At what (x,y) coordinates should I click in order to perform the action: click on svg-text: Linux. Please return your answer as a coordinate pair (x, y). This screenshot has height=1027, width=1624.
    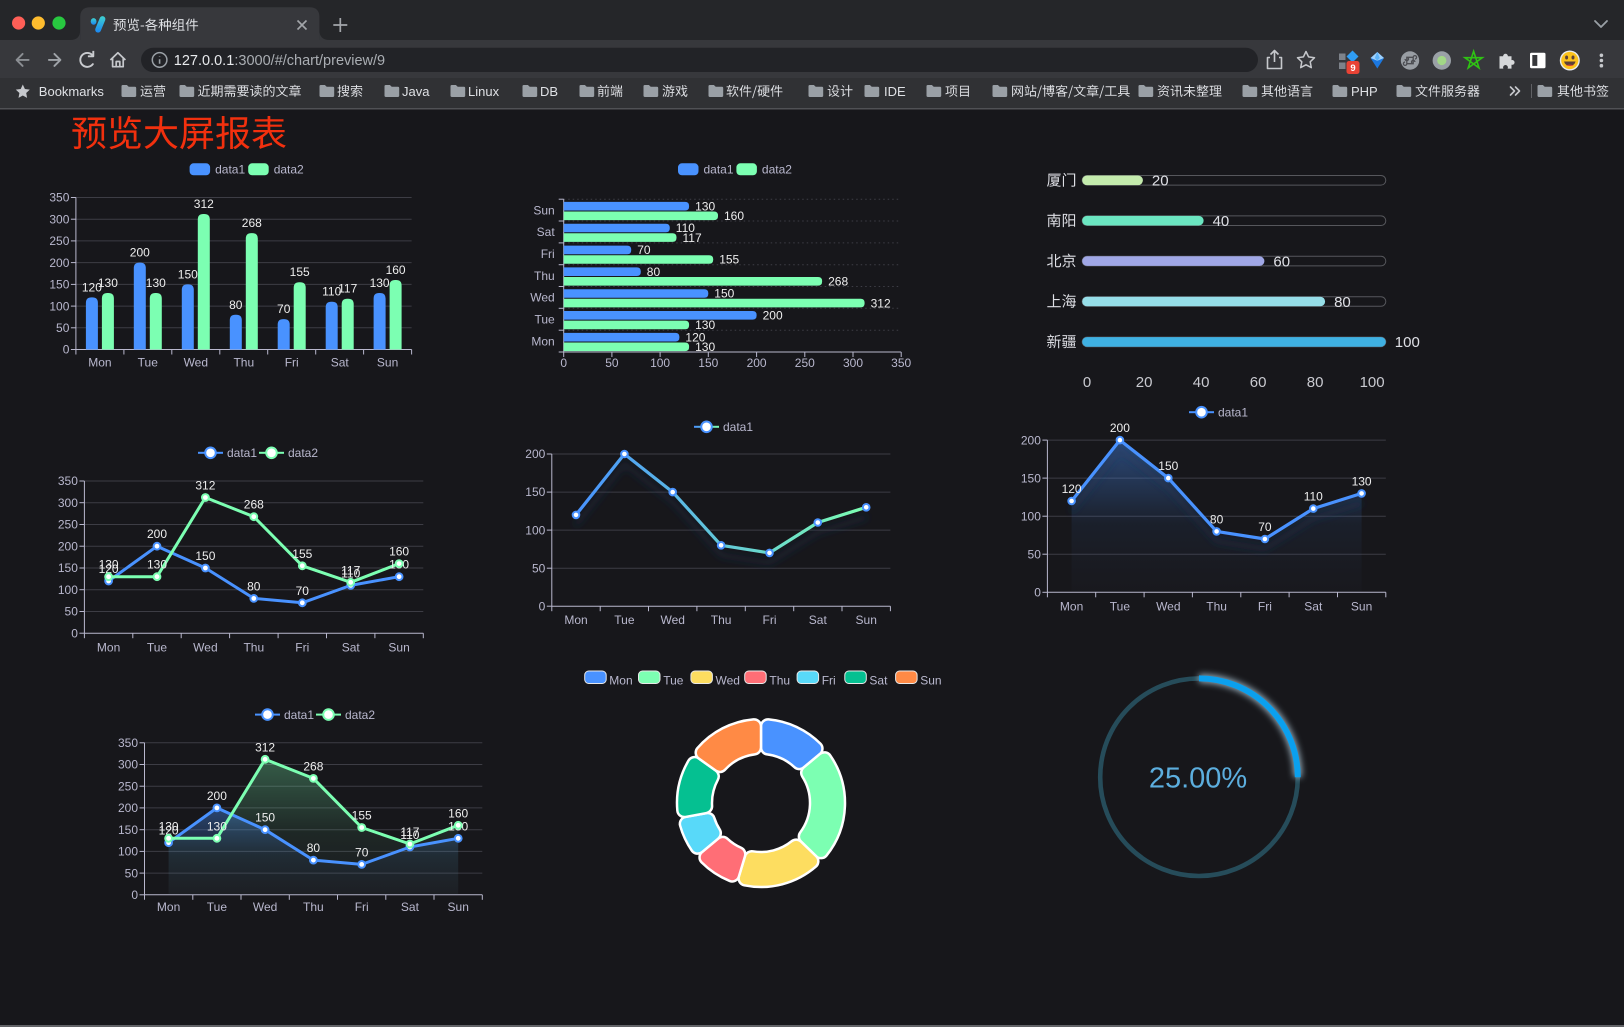
    Looking at the image, I should click on (484, 91).